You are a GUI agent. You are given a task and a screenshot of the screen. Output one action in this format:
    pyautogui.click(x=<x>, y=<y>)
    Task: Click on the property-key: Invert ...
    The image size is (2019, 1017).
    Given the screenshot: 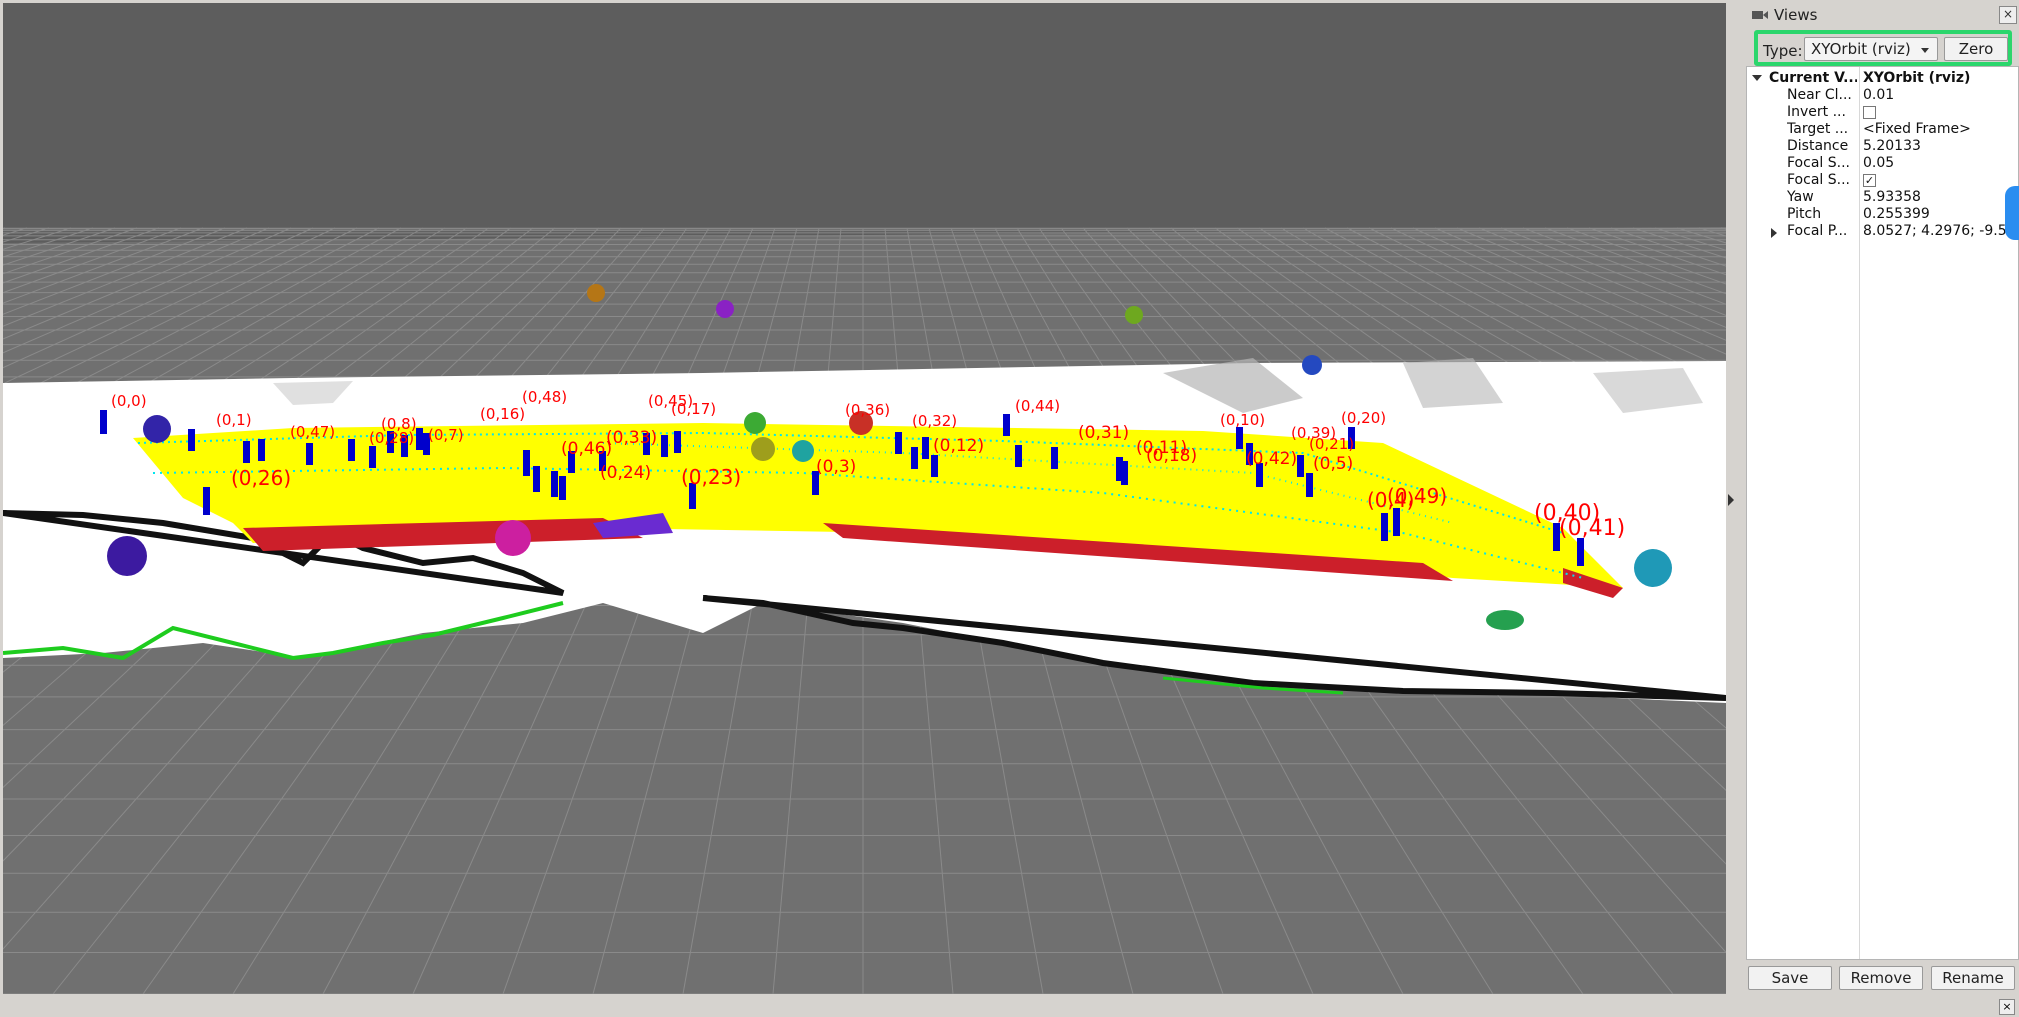 What is the action you would take?
    pyautogui.click(x=1816, y=112)
    